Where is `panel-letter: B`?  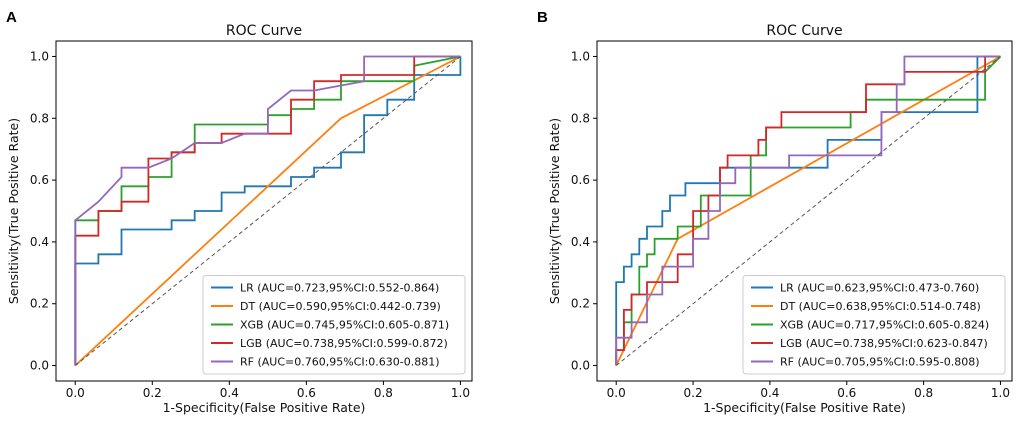
panel-letter: B is located at coordinates (542, 17).